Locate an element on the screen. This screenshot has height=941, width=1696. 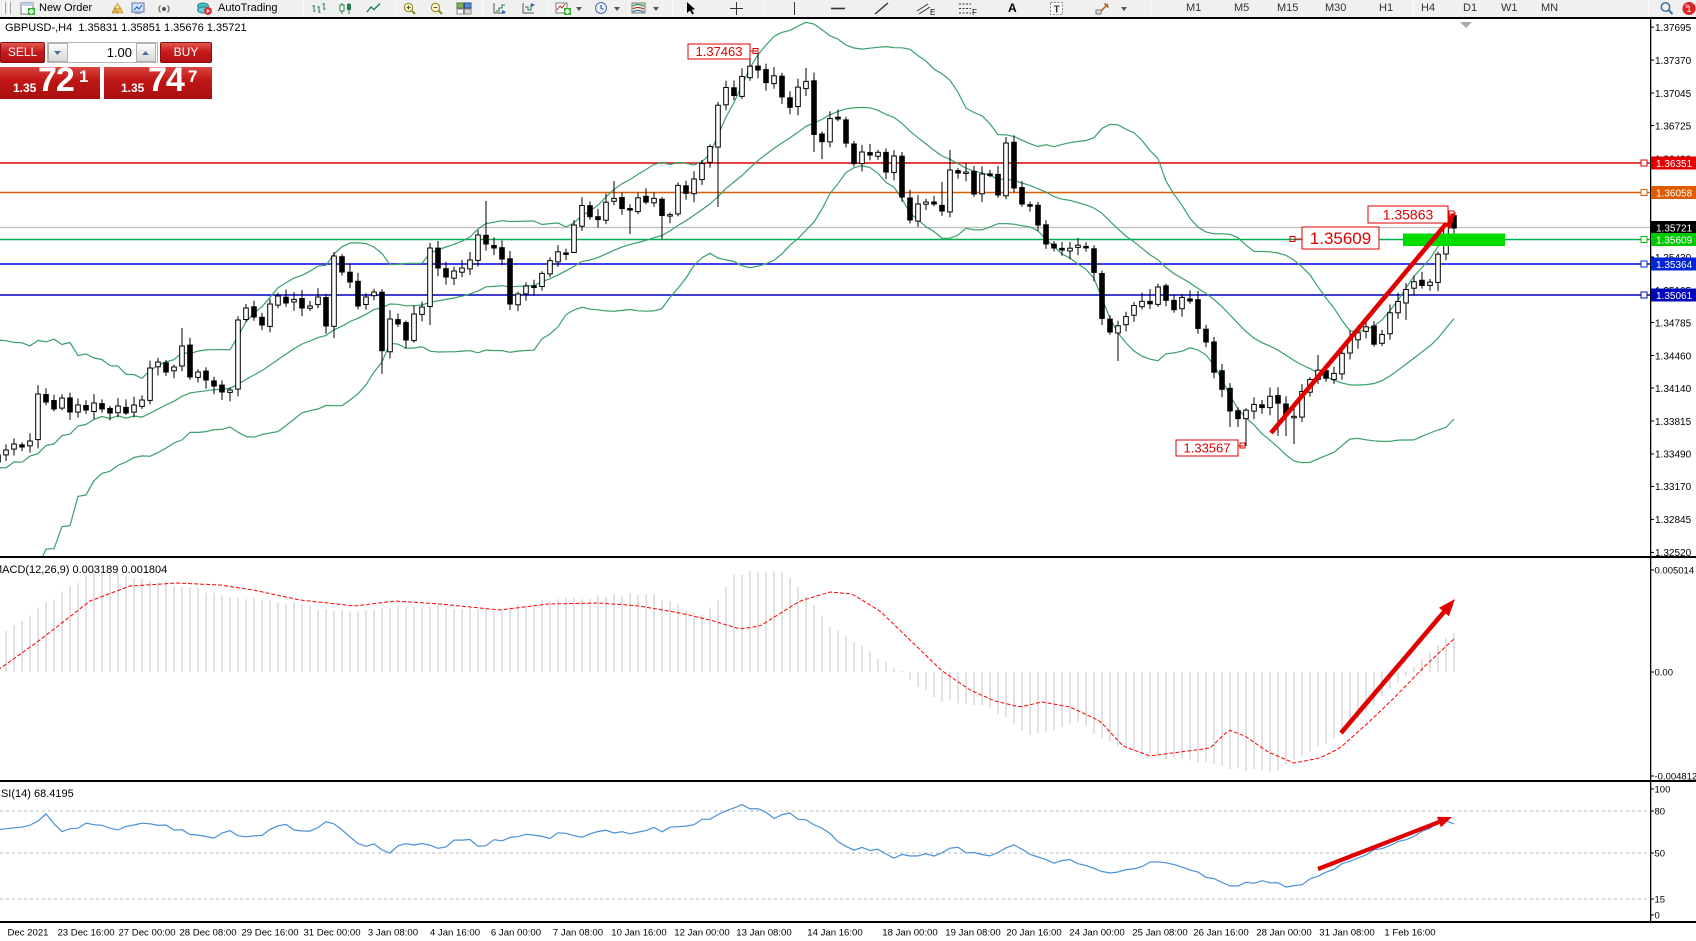
svg-text: 28 Dec 08:00 is located at coordinates (207, 933).